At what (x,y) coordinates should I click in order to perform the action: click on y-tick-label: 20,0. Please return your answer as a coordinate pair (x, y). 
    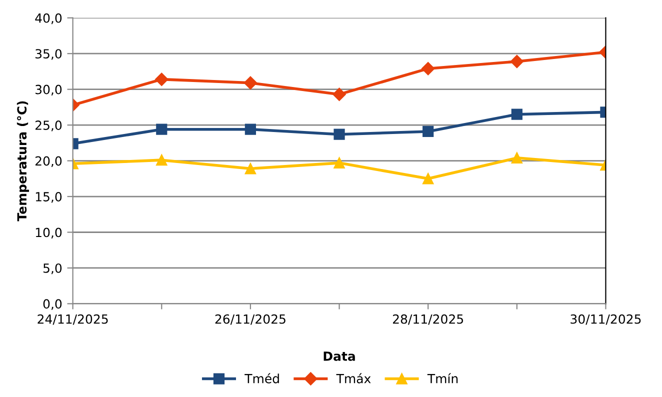
    Looking at the image, I should click on (48, 161).